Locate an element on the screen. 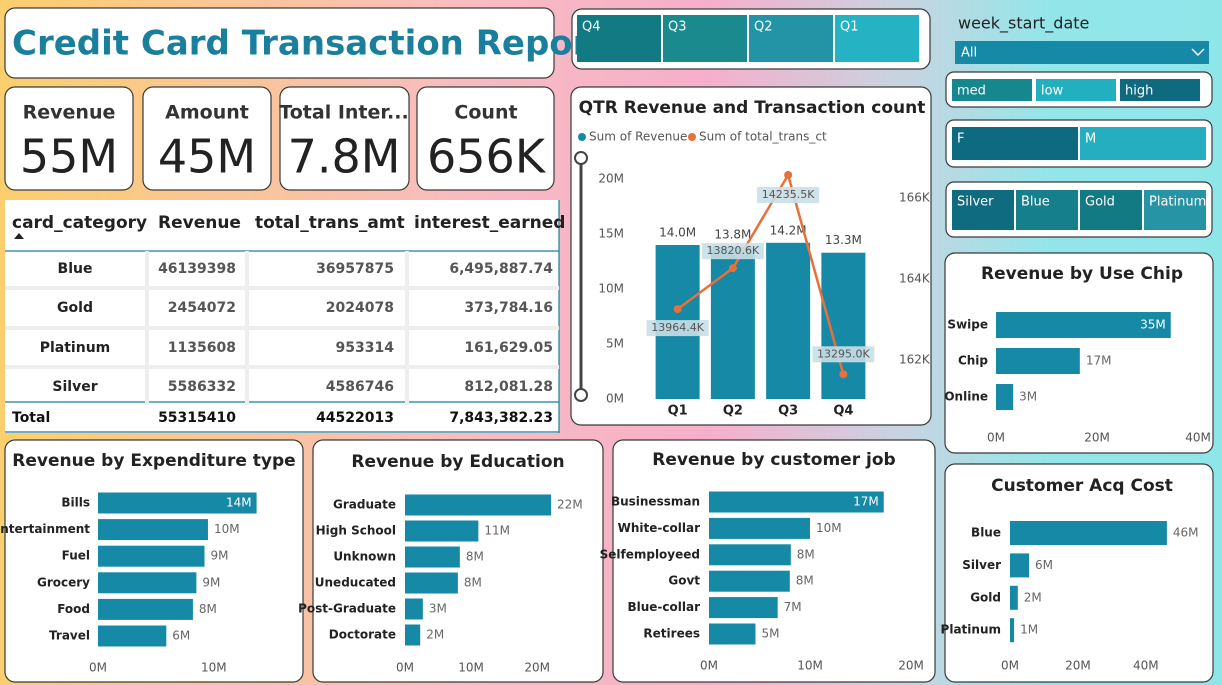  table-cell: 812,081.28 is located at coordinates (508, 387).